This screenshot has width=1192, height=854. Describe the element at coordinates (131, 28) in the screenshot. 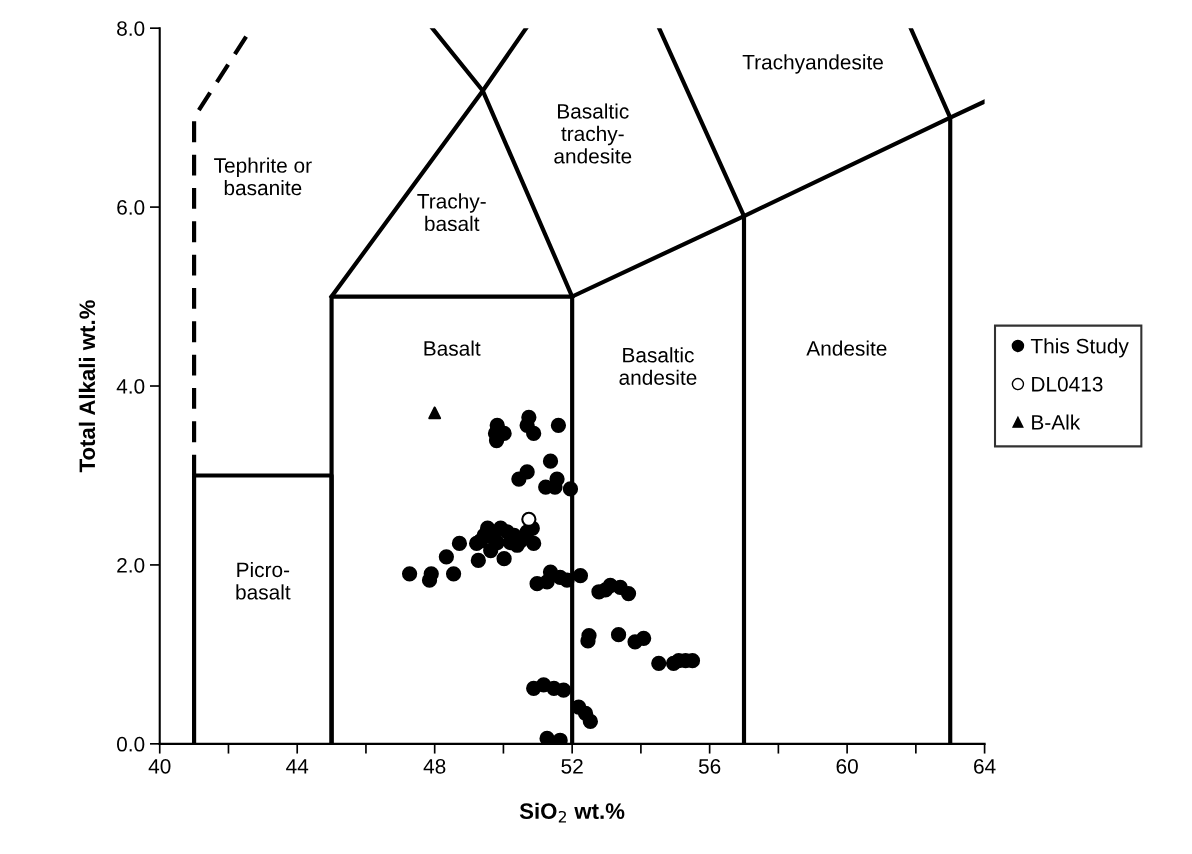

I see `y-tick-label: 8.0` at that location.